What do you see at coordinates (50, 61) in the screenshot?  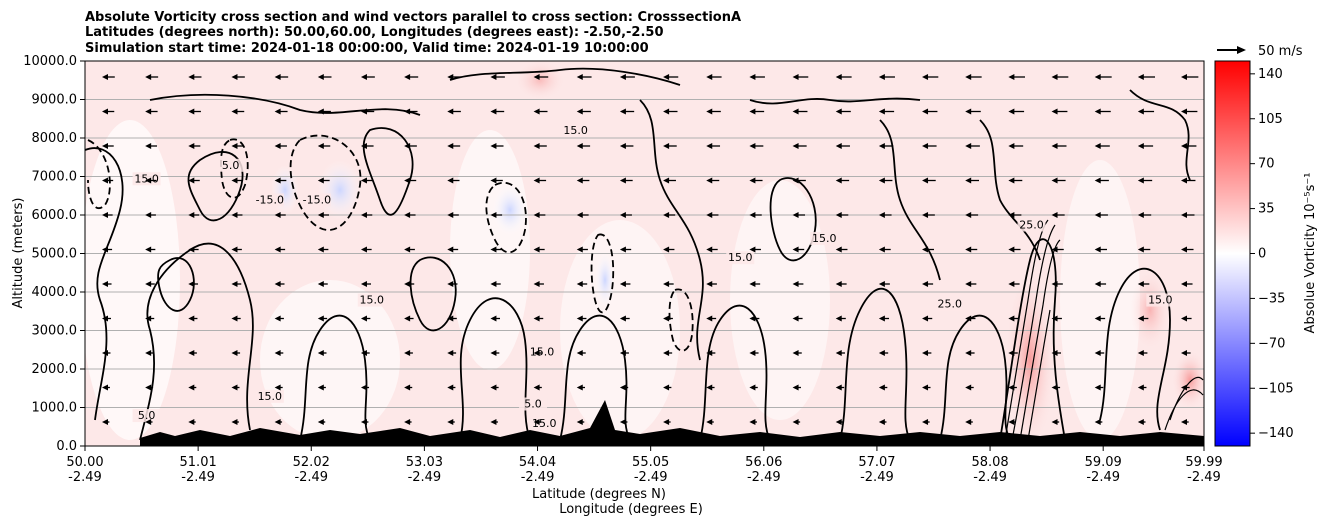 I see `y-tick-label: 10000.0` at bounding box center [50, 61].